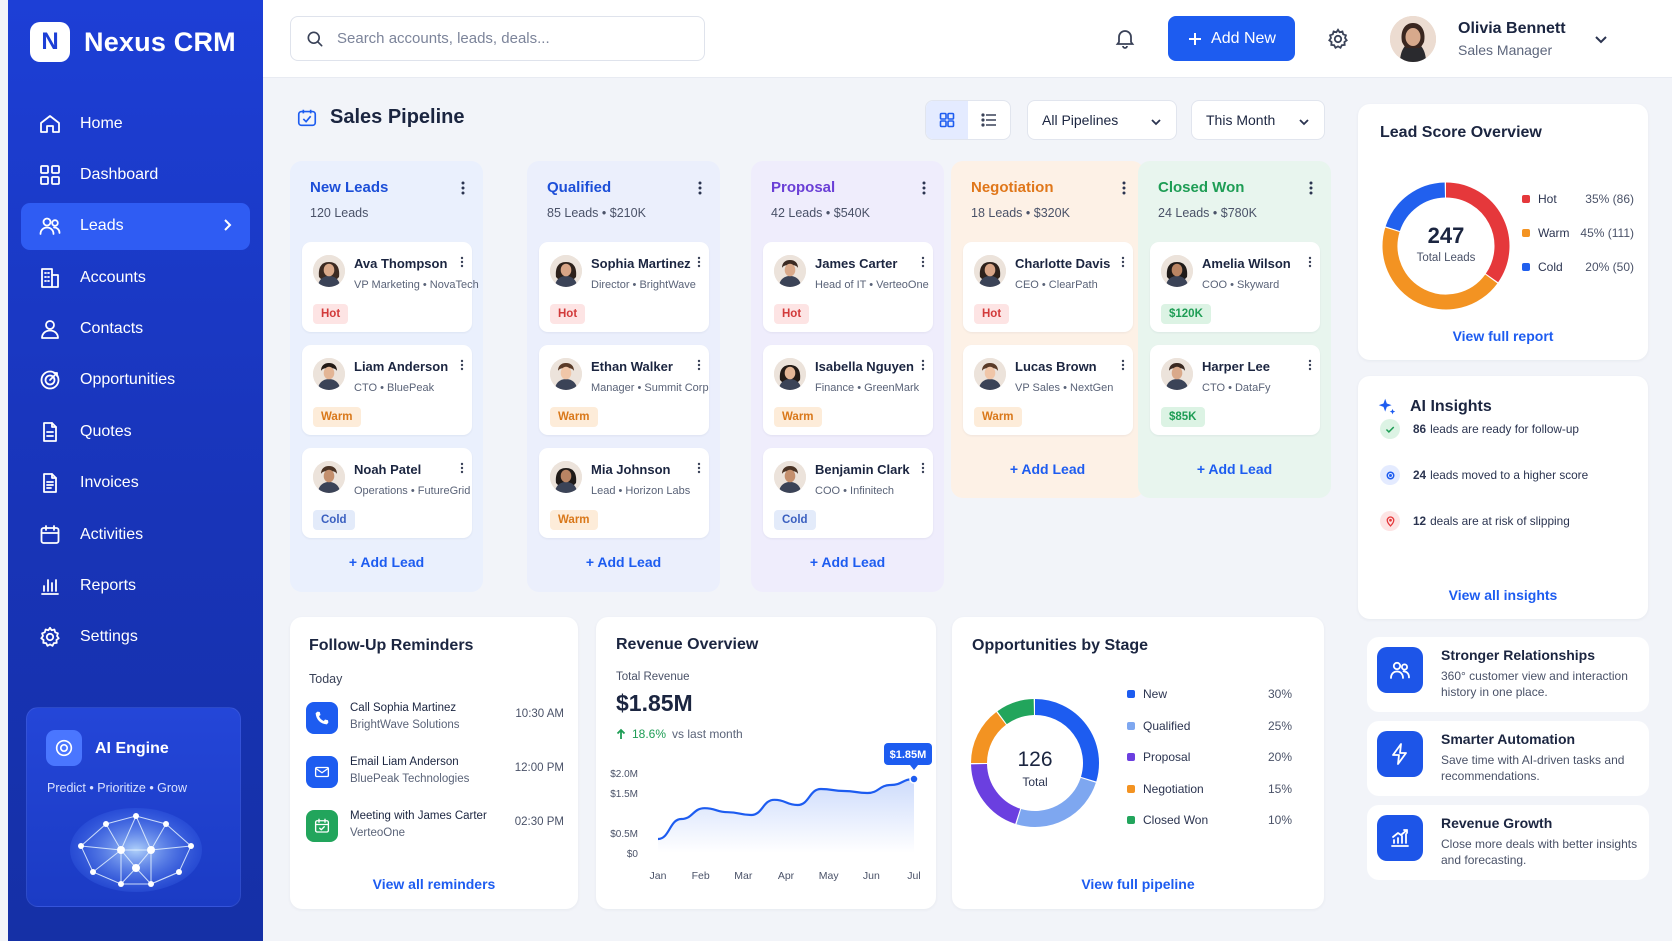  I want to click on sidebar-item-accounts: Accounts, so click(135, 277).